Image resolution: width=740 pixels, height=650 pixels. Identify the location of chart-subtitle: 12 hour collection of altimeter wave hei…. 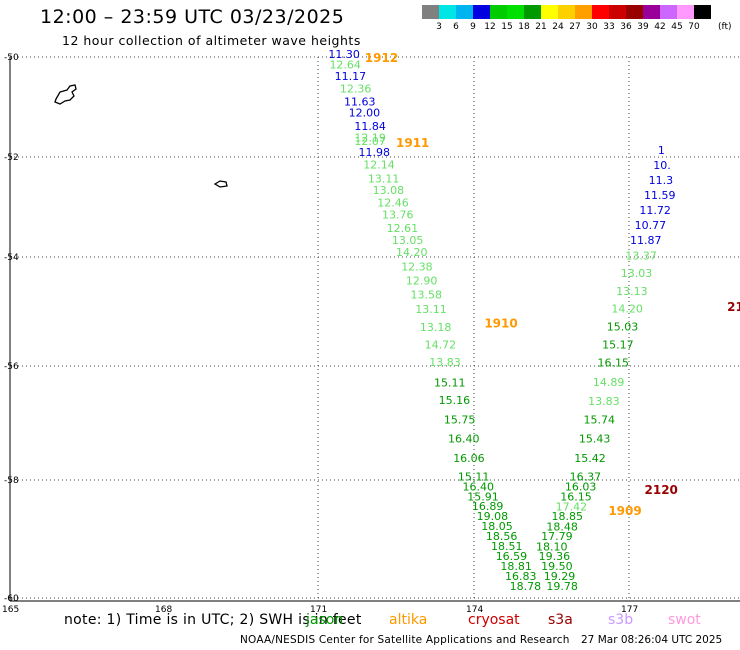
(211, 40).